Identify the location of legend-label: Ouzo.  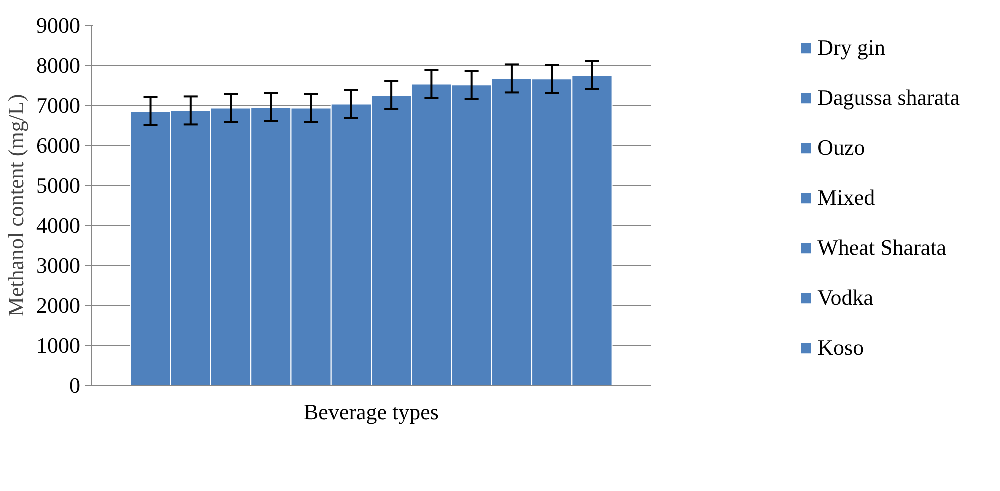
(842, 148).